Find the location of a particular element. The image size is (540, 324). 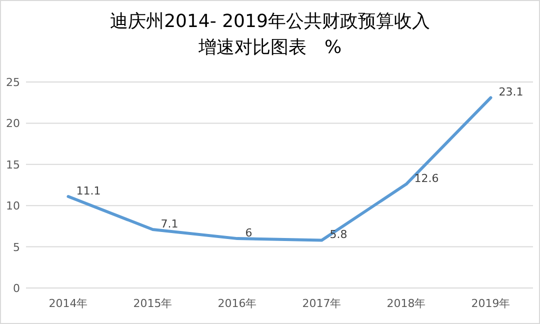

data-label: 23.1 is located at coordinates (511, 92).